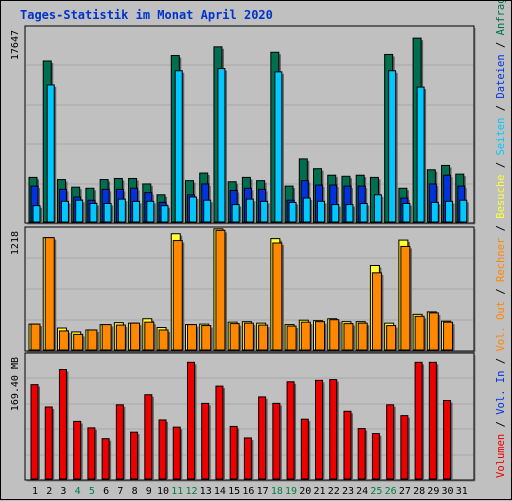 Image resolution: width=512 pixels, height=501 pixels. What do you see at coordinates (263, 491) in the screenshot?
I see `day-label-17: 17` at bounding box center [263, 491].